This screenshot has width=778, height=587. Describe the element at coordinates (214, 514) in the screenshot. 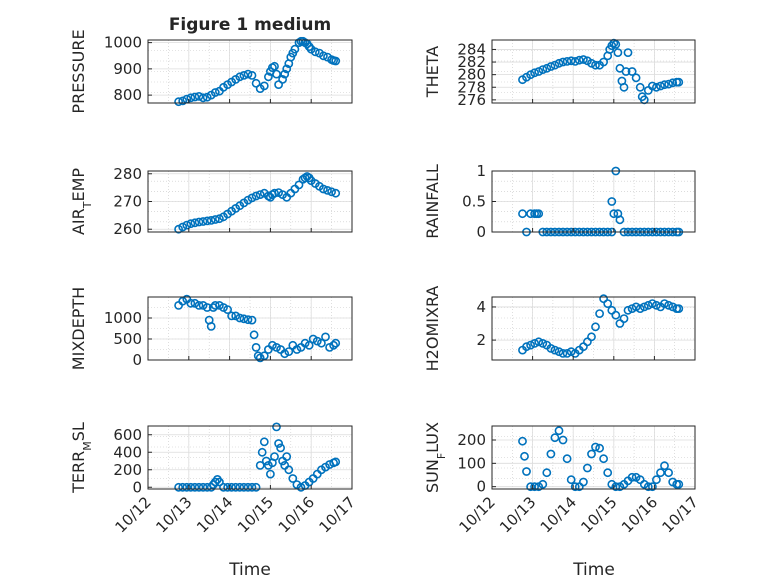

I see `x-tick-label: 10/14` at that location.